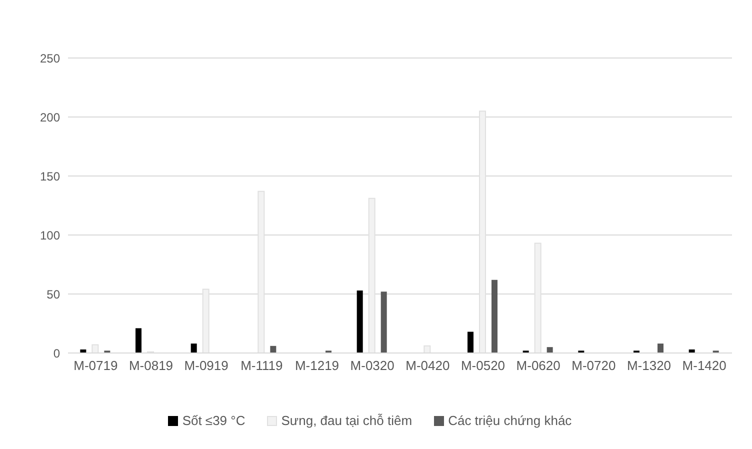 This screenshot has width=752, height=449. What do you see at coordinates (96, 366) in the screenshot?
I see `x-tick-label: M-0719` at bounding box center [96, 366].